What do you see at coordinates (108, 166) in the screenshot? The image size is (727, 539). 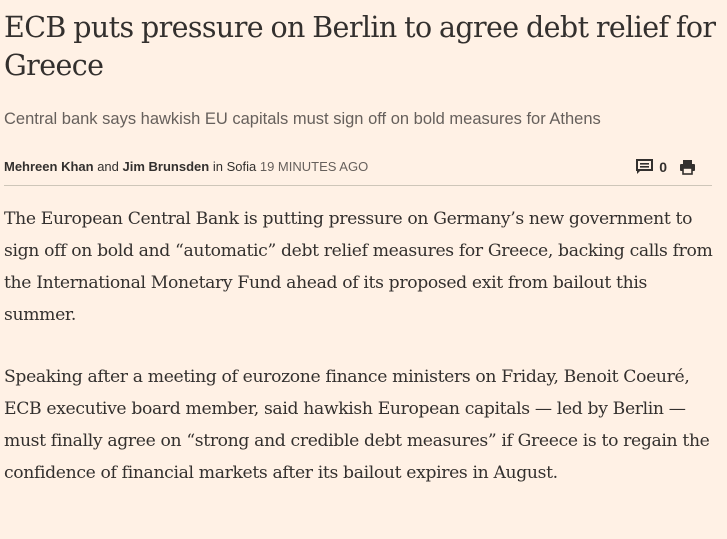 I see `byline-joiner: and` at bounding box center [108, 166].